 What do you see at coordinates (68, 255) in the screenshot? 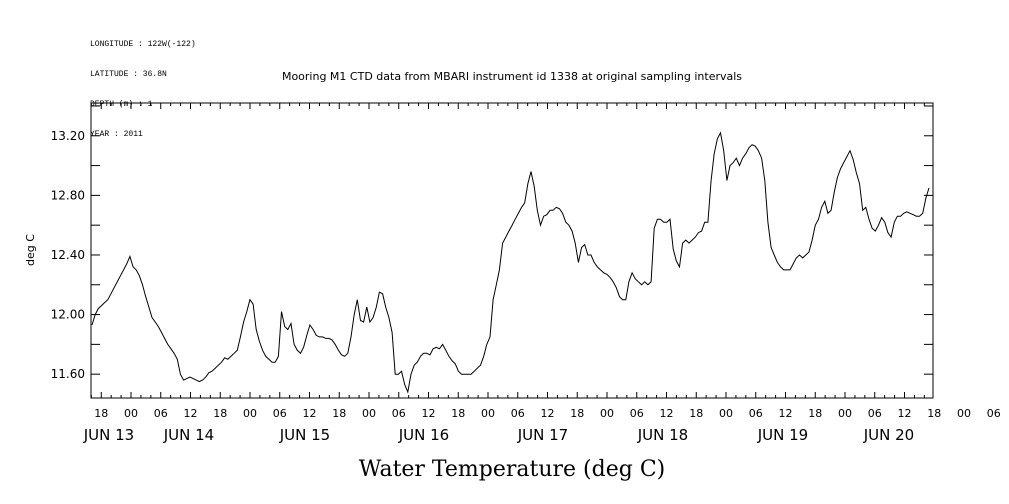
I see `y-tick-label: 12.40` at bounding box center [68, 255].